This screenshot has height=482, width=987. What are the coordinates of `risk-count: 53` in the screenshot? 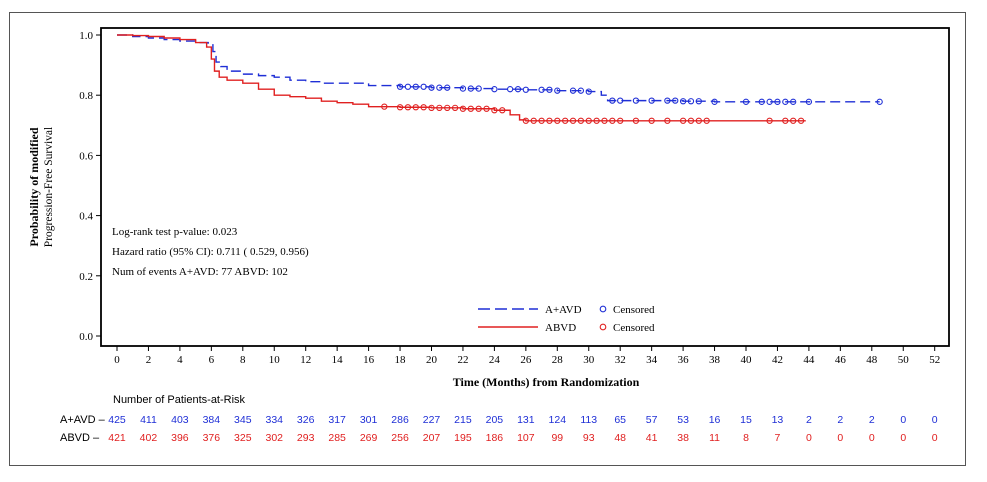 It's located at (683, 420).